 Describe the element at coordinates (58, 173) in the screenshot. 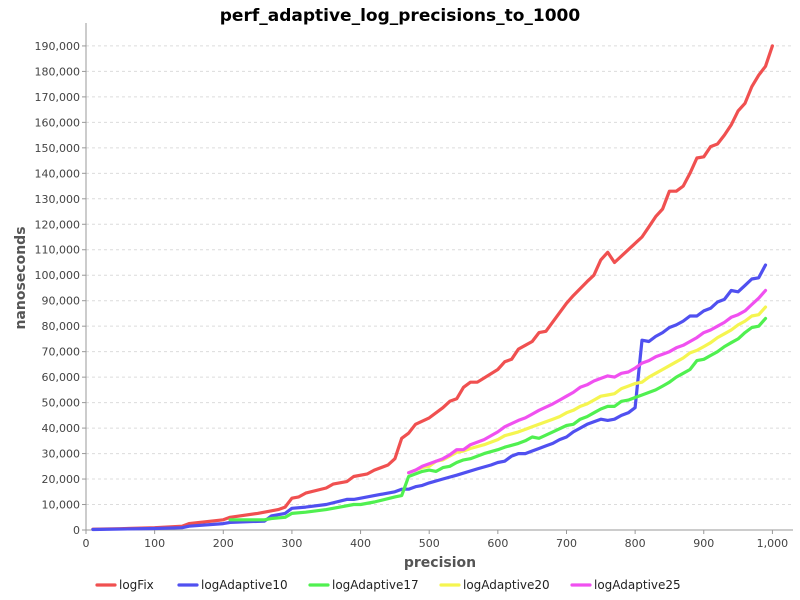

I see `y-tick-label: 140,000` at that location.